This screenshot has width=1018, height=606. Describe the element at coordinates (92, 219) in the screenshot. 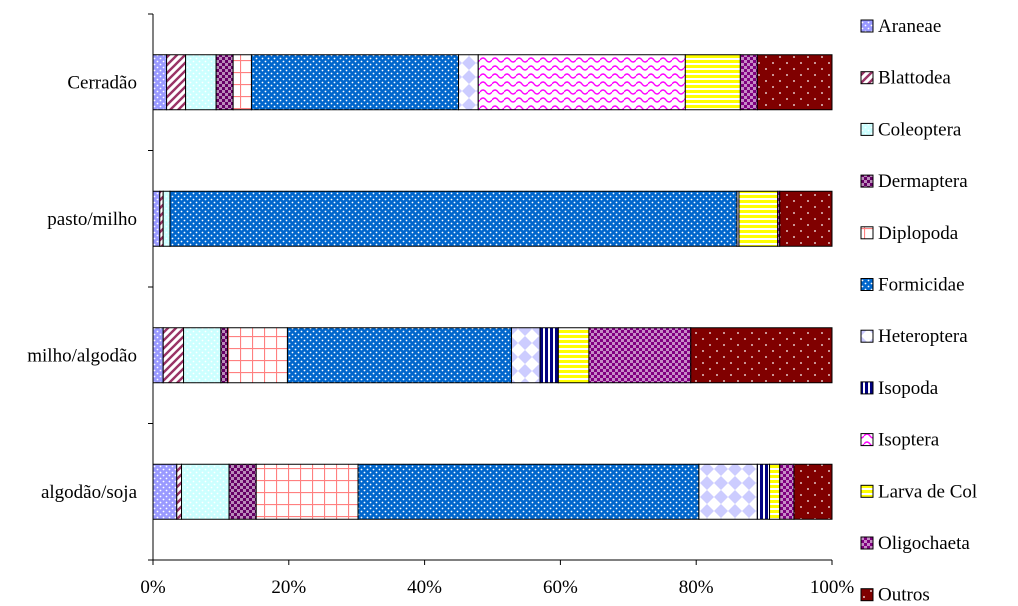

I see `category-label-pasto-milho: pasto/milho` at that location.